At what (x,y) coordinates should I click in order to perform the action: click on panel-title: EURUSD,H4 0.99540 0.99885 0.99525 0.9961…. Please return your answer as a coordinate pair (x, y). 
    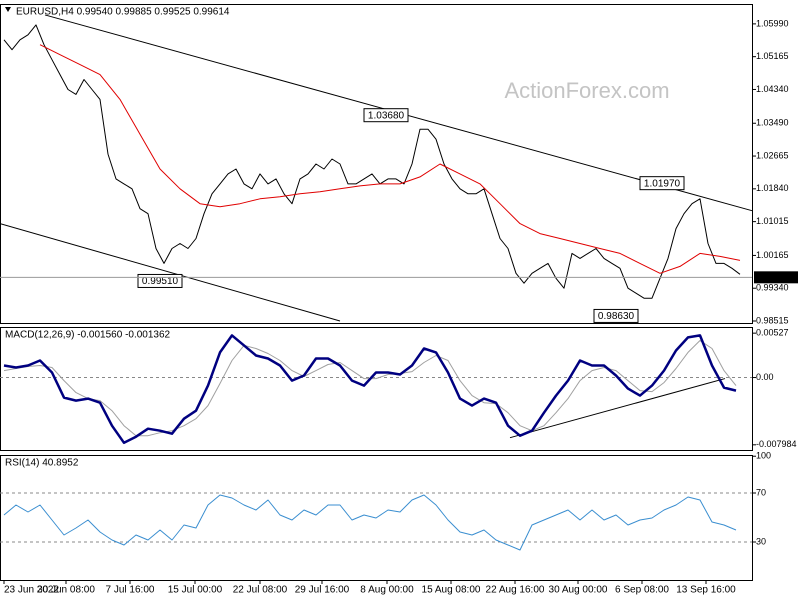
    Looking at the image, I should click on (123, 12).